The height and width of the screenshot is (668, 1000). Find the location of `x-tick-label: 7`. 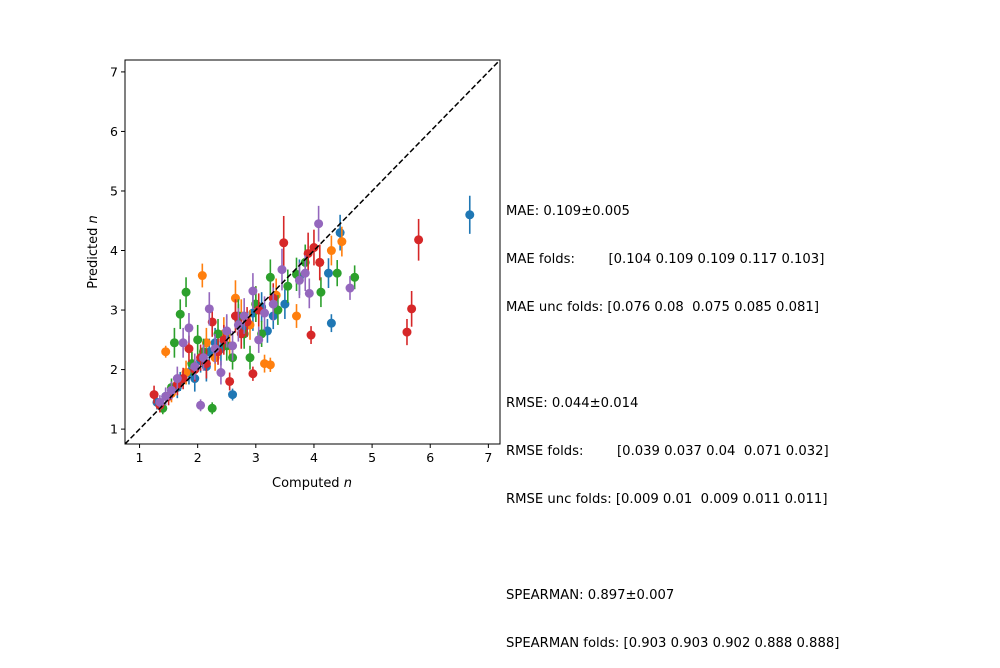

x-tick-label: 7 is located at coordinates (488, 457).